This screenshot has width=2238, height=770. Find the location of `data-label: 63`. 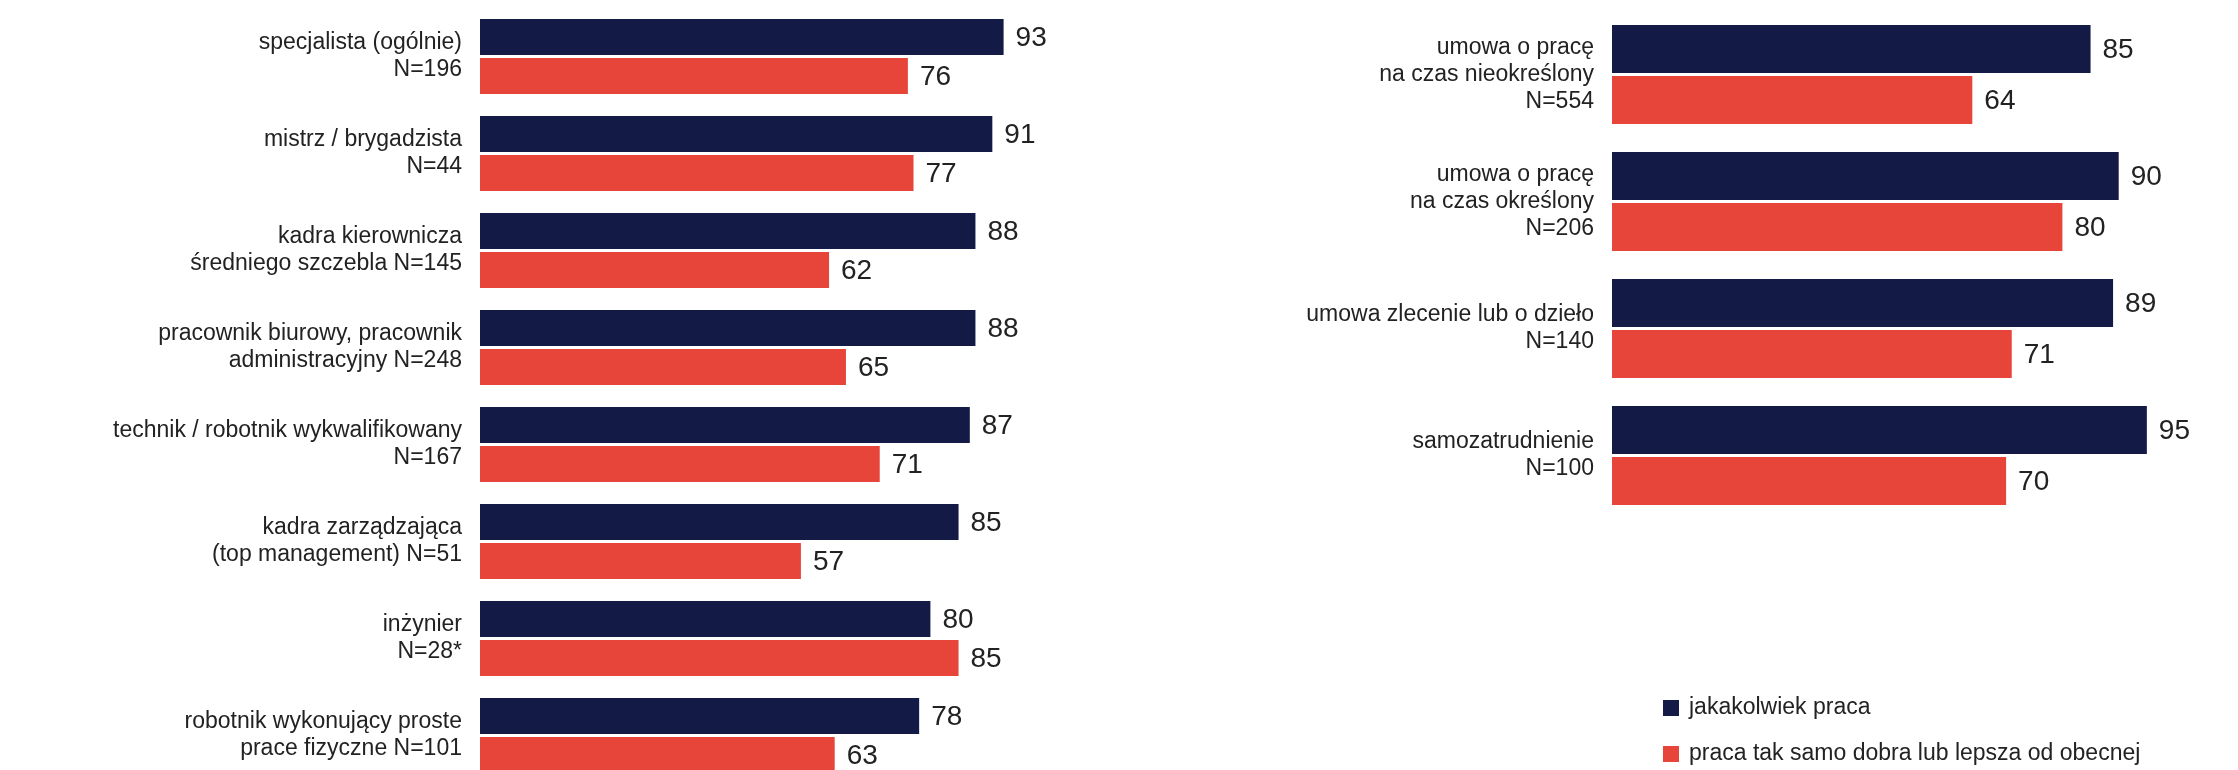

data-label: 63 is located at coordinates (862, 754).